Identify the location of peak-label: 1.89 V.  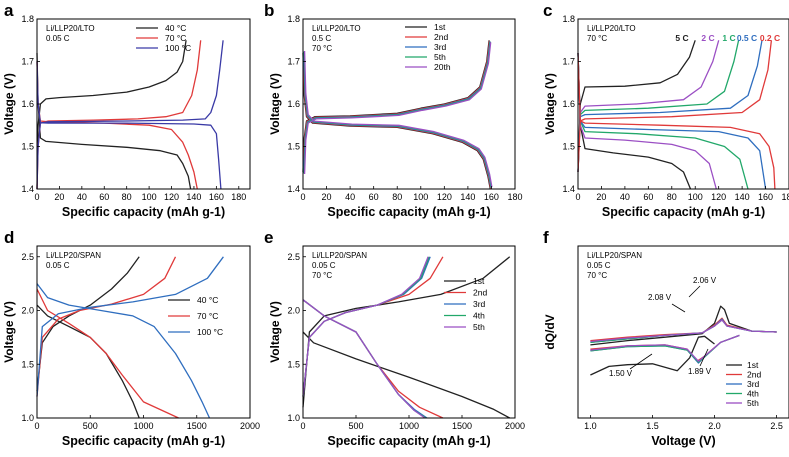
(700, 371).